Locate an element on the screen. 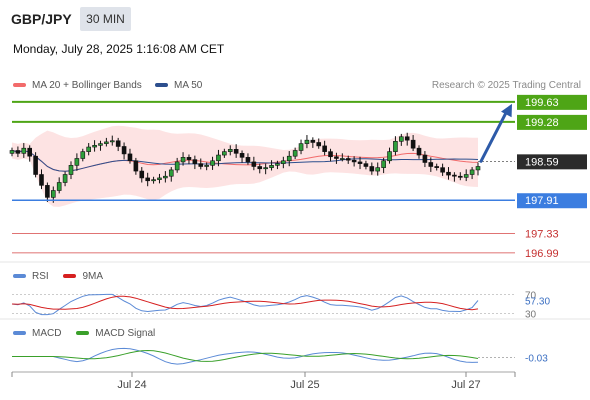 This screenshot has height=400, width=590. rsi-legend: RSI 9MA is located at coordinates (58, 276).